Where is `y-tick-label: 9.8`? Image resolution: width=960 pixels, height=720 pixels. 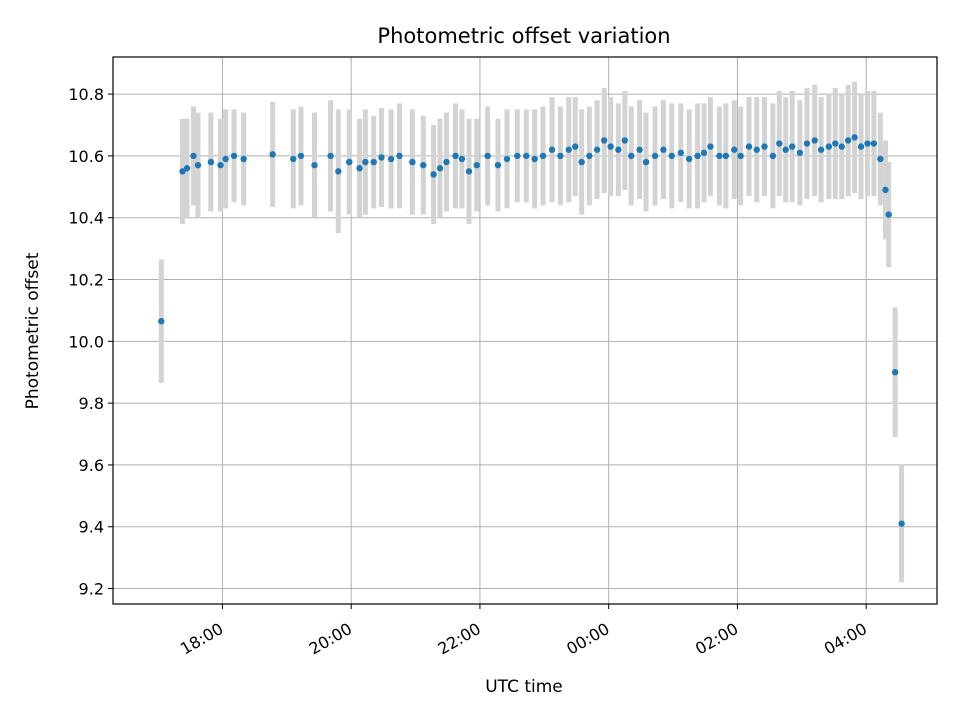
y-tick-label: 9.8 is located at coordinates (91, 403).